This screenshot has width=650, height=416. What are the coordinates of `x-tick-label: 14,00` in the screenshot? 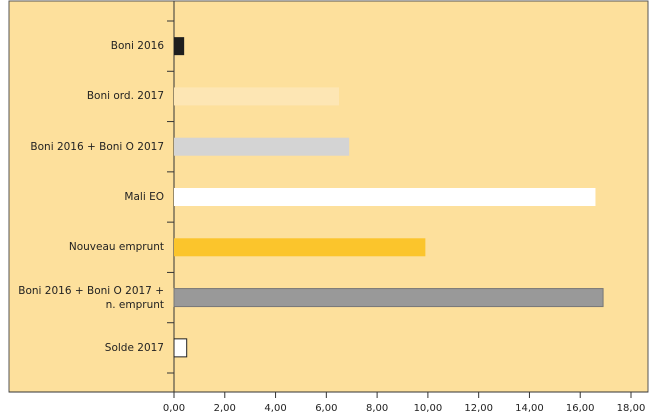 It's located at (529, 408).